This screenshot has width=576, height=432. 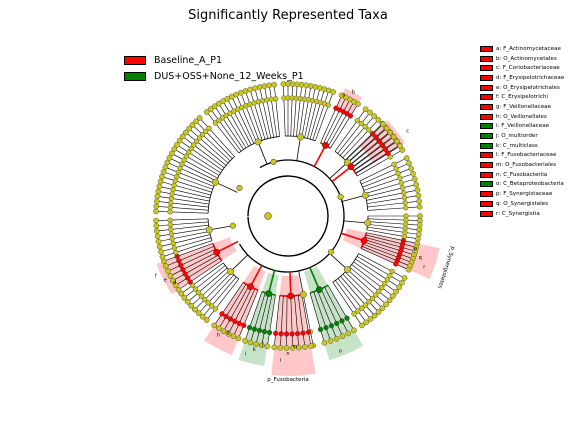 I want to click on taxa-legend-label: g: F_Veillonellaceae, so click(x=524, y=106).